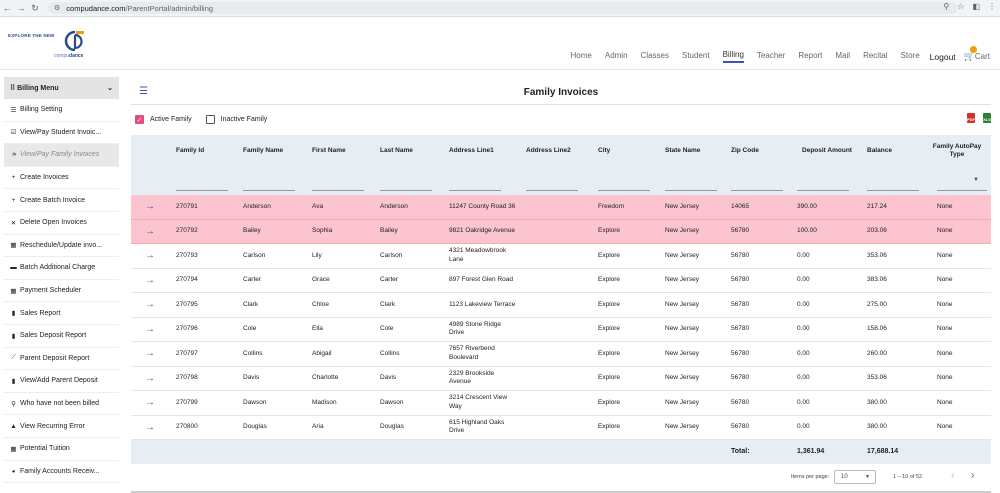 This screenshot has height=493, width=1000. Describe the element at coordinates (561, 452) in the screenshot. I see `table-footer: Total: 1,361.94 17,688.14` at that location.